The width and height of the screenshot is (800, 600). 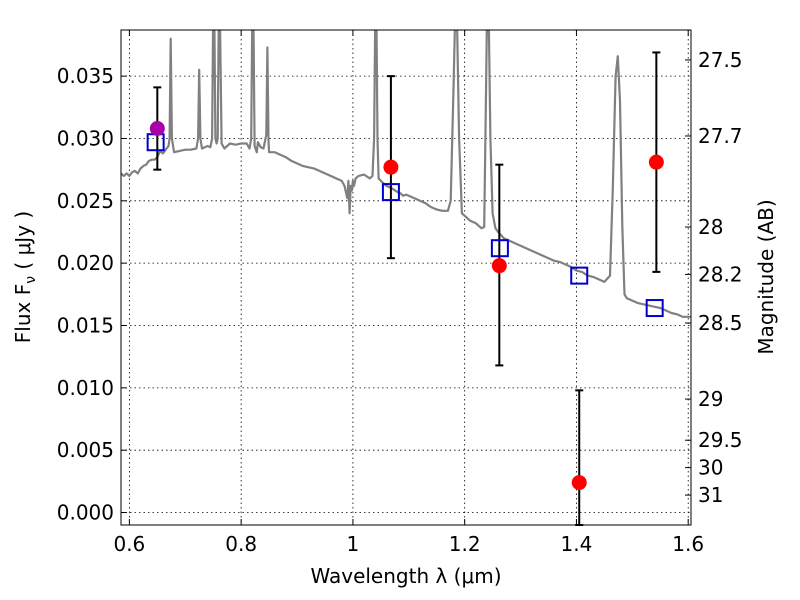 What do you see at coordinates (710, 227) in the screenshot?
I see `y2-tick-label: 28` at bounding box center [710, 227].